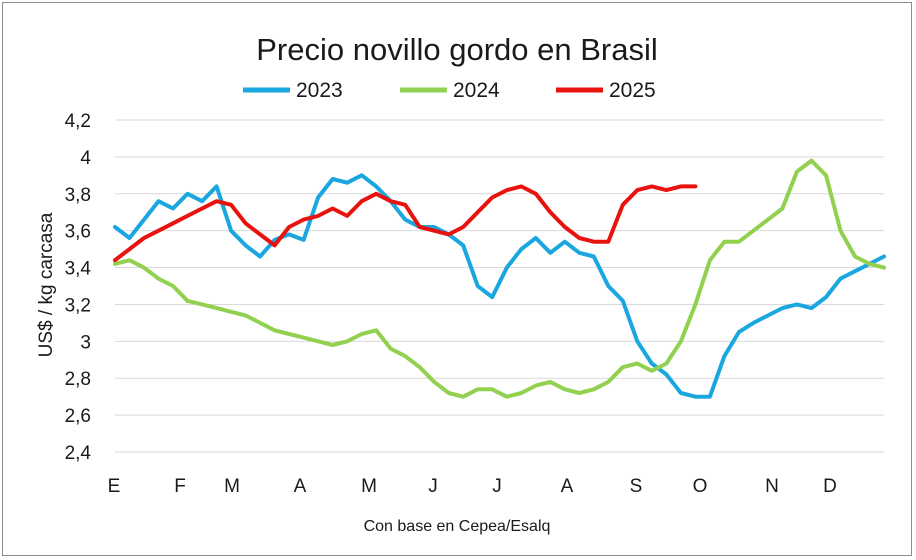  Describe the element at coordinates (632, 90) in the screenshot. I see `legend-label-2025: 2025` at that location.